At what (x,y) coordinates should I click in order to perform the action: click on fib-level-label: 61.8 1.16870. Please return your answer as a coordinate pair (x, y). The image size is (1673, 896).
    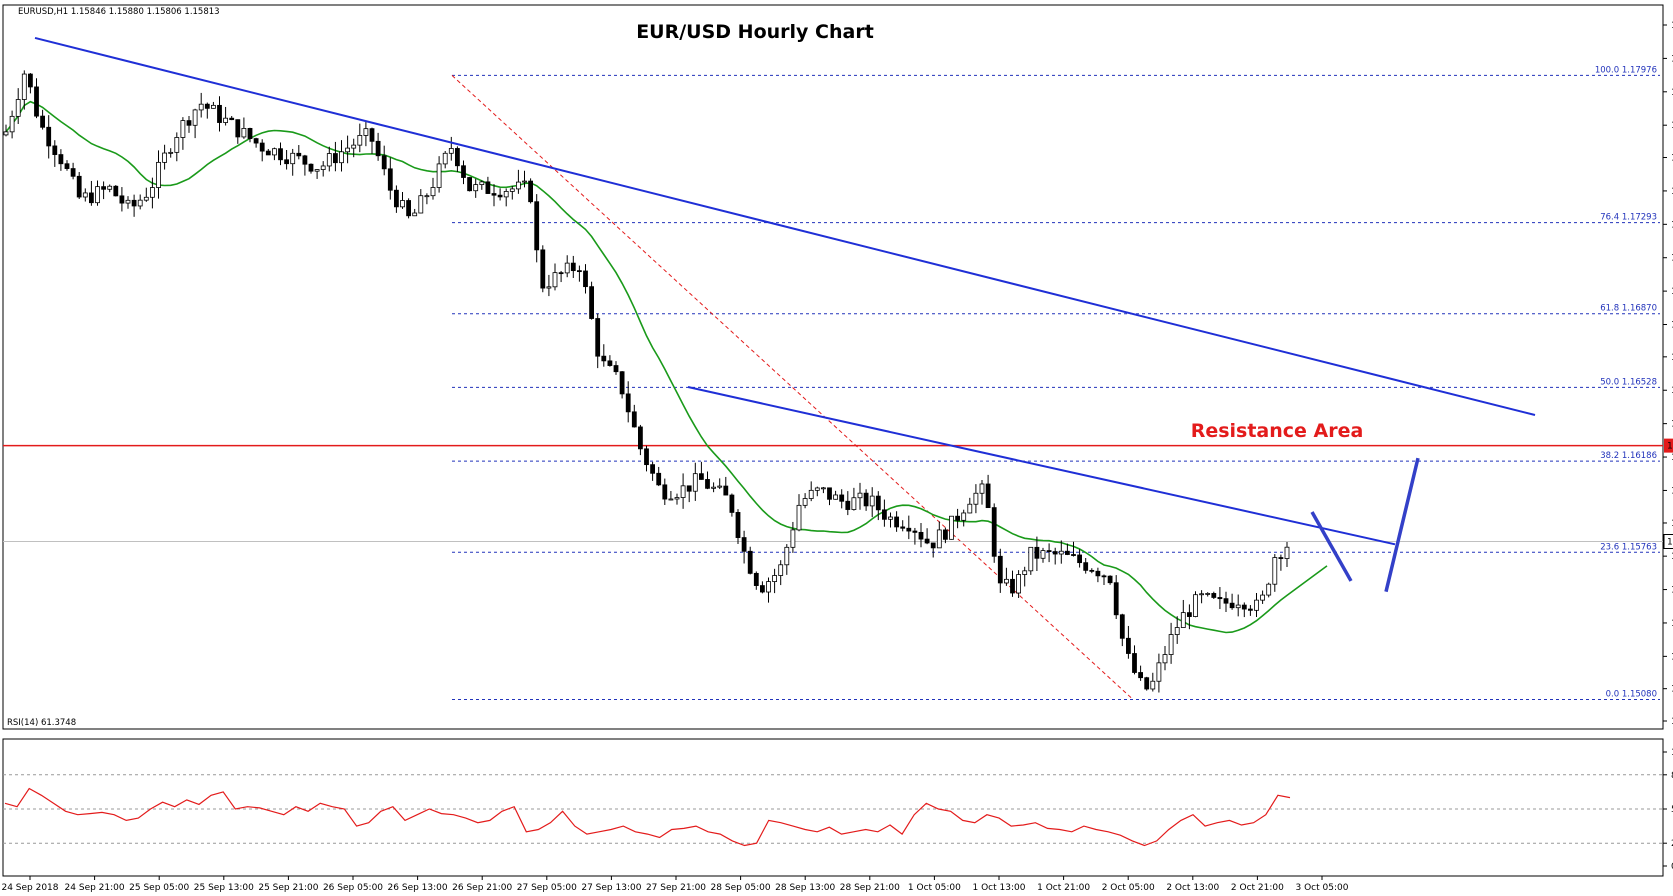
    Looking at the image, I should click on (1628, 309).